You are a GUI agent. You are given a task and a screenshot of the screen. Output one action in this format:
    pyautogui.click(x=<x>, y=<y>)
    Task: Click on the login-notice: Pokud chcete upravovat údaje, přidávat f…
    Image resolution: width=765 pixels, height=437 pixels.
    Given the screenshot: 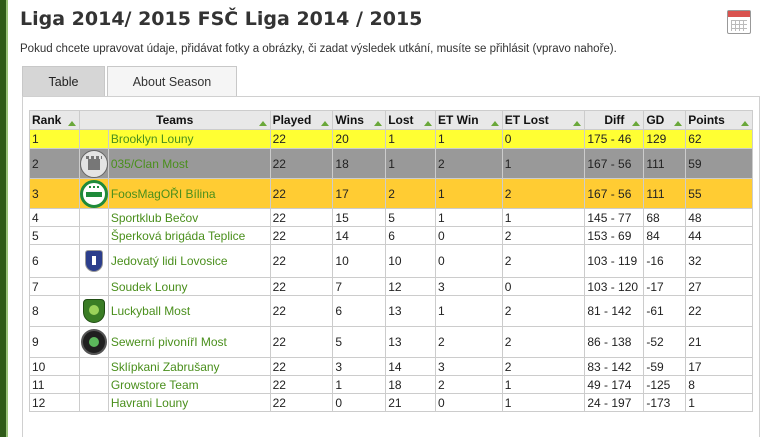 What is the action you would take?
    pyautogui.click(x=318, y=49)
    